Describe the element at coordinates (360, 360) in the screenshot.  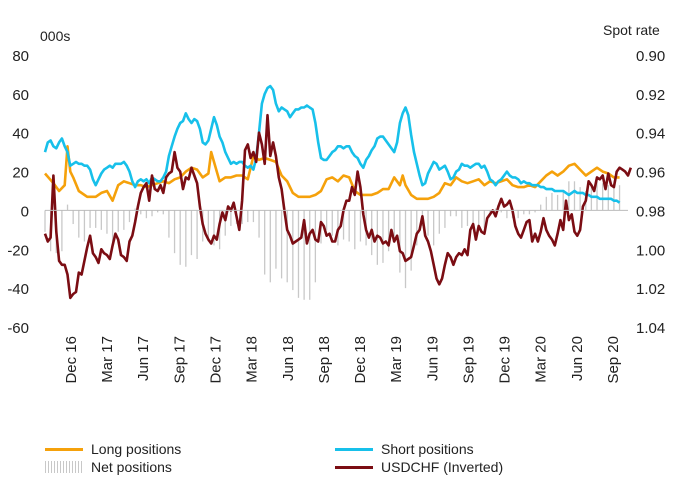
I see `x-tick-label: Dec 18` at that location.